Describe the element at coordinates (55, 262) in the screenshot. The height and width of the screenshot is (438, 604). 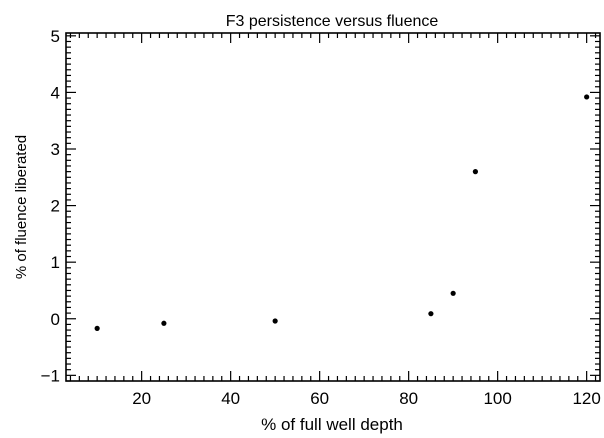
I see `y-tick-label: 1` at that location.